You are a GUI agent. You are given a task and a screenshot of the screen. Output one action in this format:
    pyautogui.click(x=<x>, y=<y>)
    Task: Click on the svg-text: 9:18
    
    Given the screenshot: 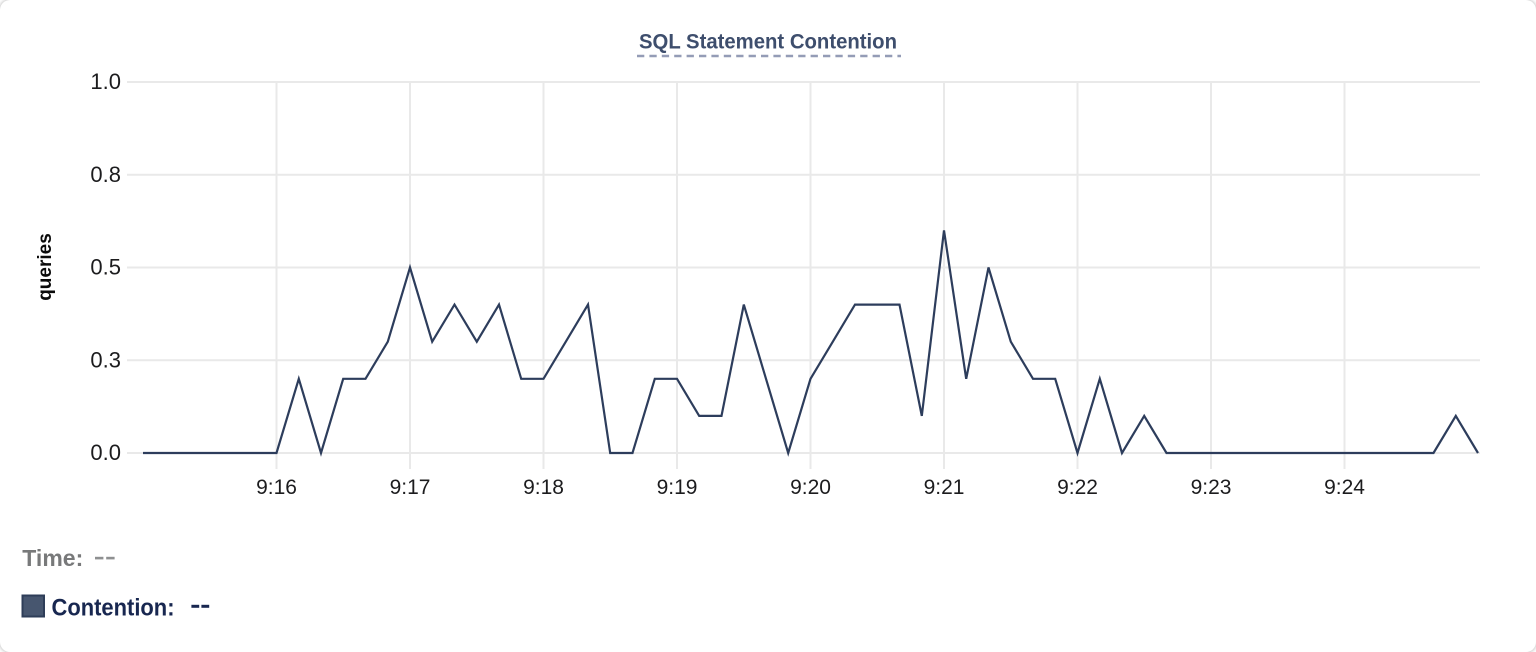 What is the action you would take?
    pyautogui.click(x=543, y=487)
    